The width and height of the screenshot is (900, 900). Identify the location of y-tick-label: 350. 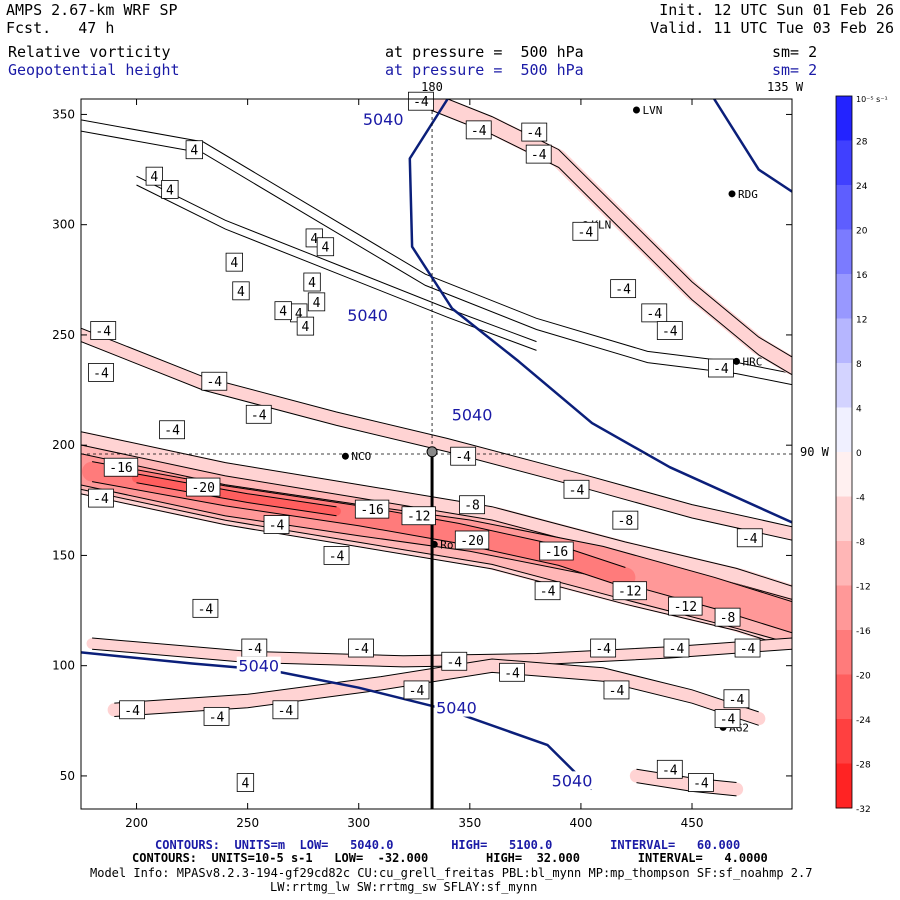
(63, 114).